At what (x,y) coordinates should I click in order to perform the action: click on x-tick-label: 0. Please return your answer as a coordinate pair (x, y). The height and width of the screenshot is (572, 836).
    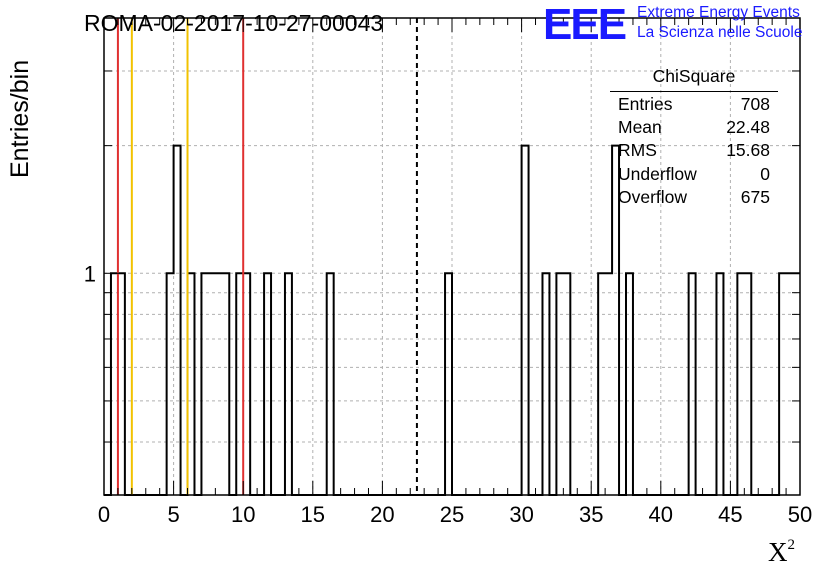
    Looking at the image, I should click on (104, 514).